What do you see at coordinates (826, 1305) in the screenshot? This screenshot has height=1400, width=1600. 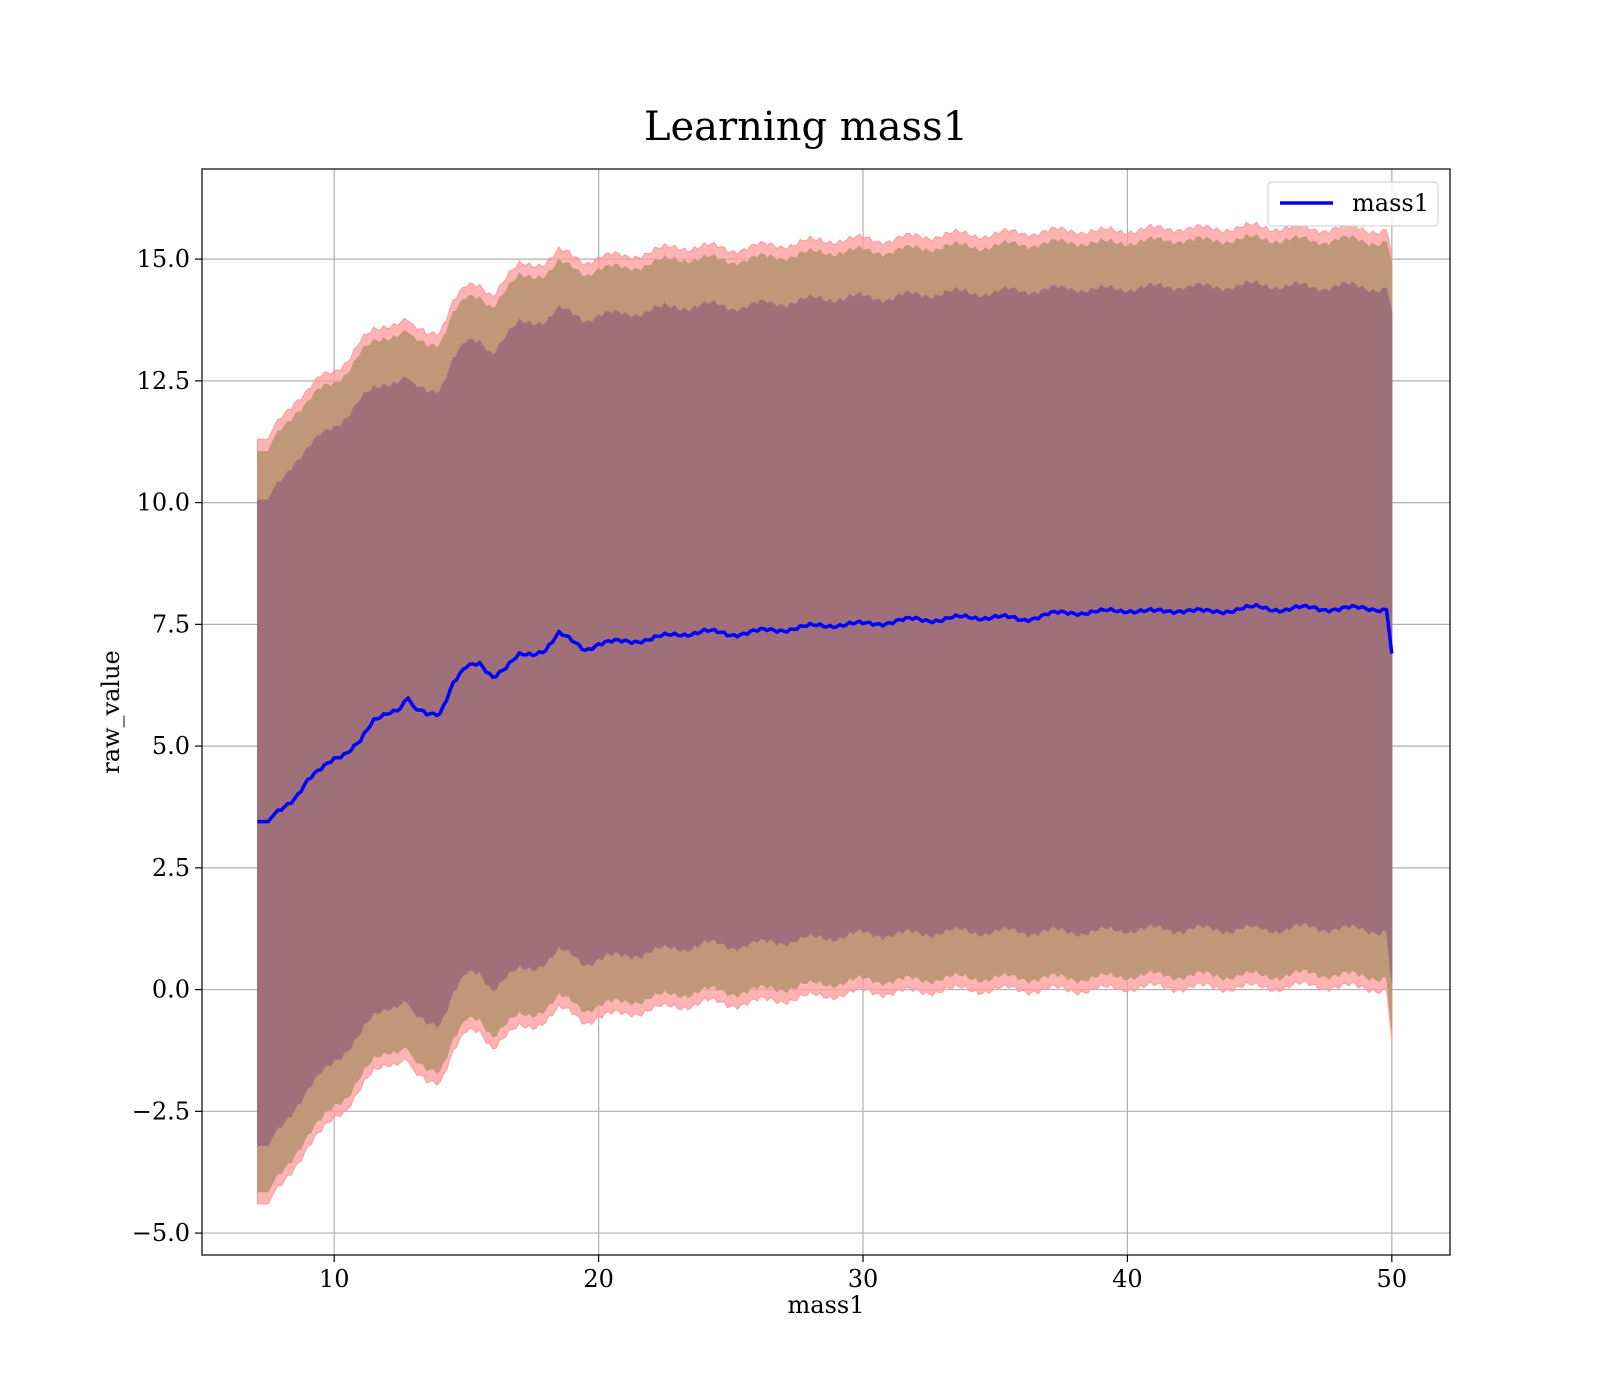 I see `x-axis-label: mass1` at bounding box center [826, 1305].